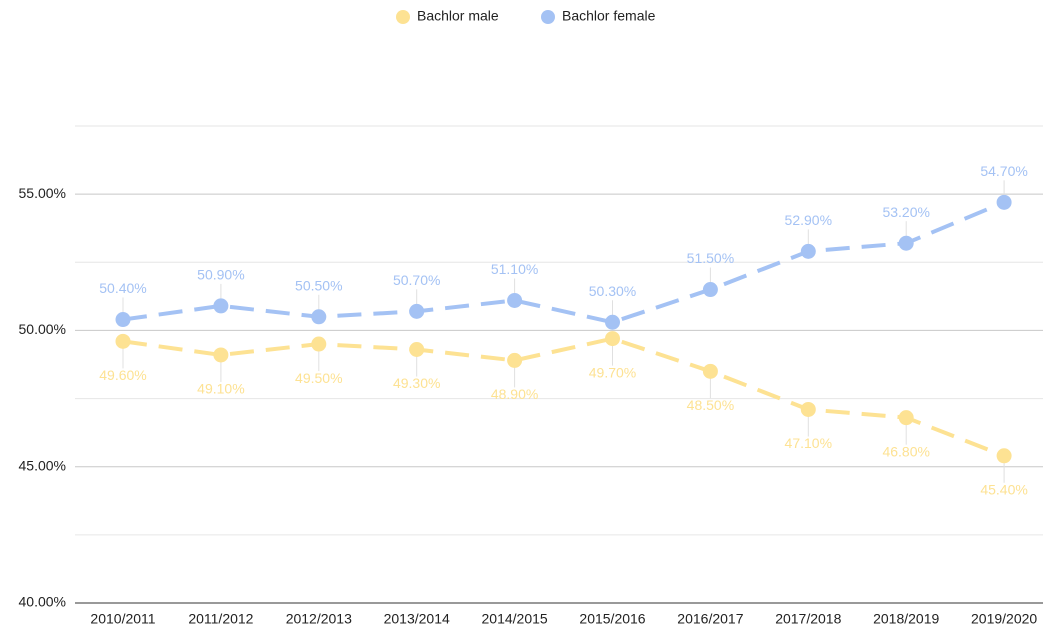 The width and height of the screenshot is (1043, 630). What do you see at coordinates (318, 378) in the screenshot?
I see `data-label: 49.50%` at bounding box center [318, 378].